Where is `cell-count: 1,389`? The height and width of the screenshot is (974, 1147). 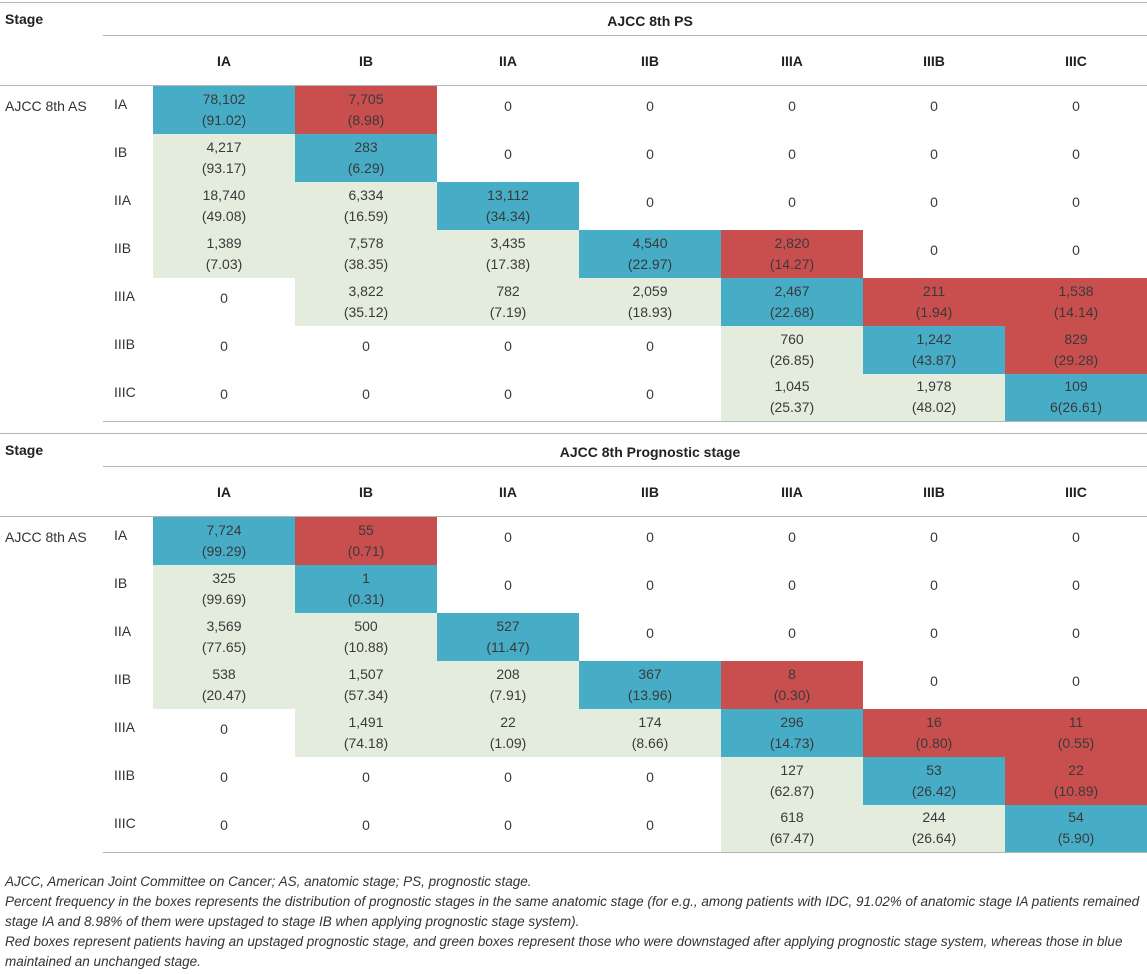 cell-count: 1,389 is located at coordinates (224, 242).